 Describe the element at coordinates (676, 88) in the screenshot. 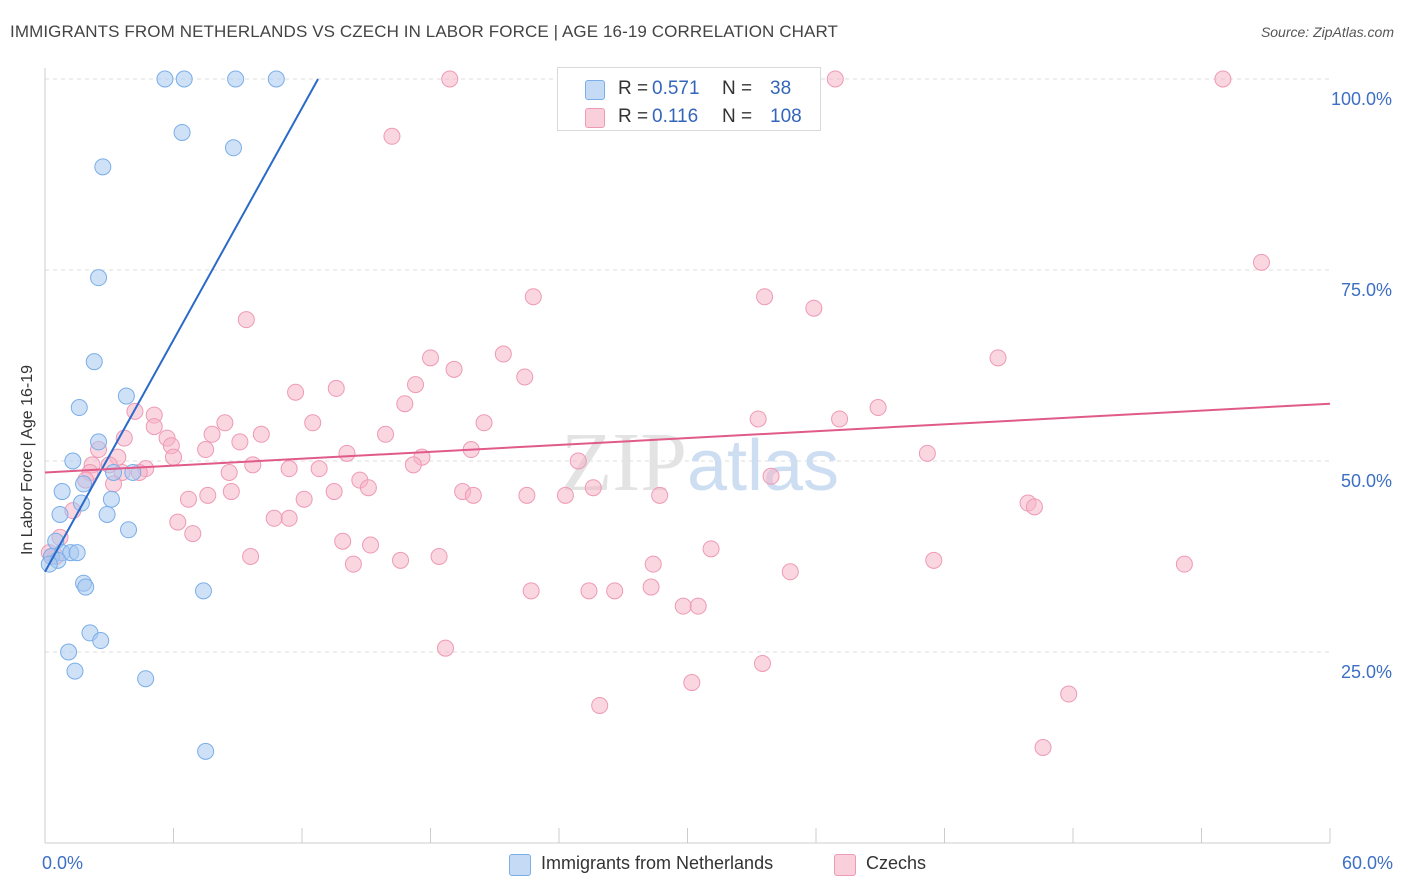

I see `r-value: 0.571` at that location.